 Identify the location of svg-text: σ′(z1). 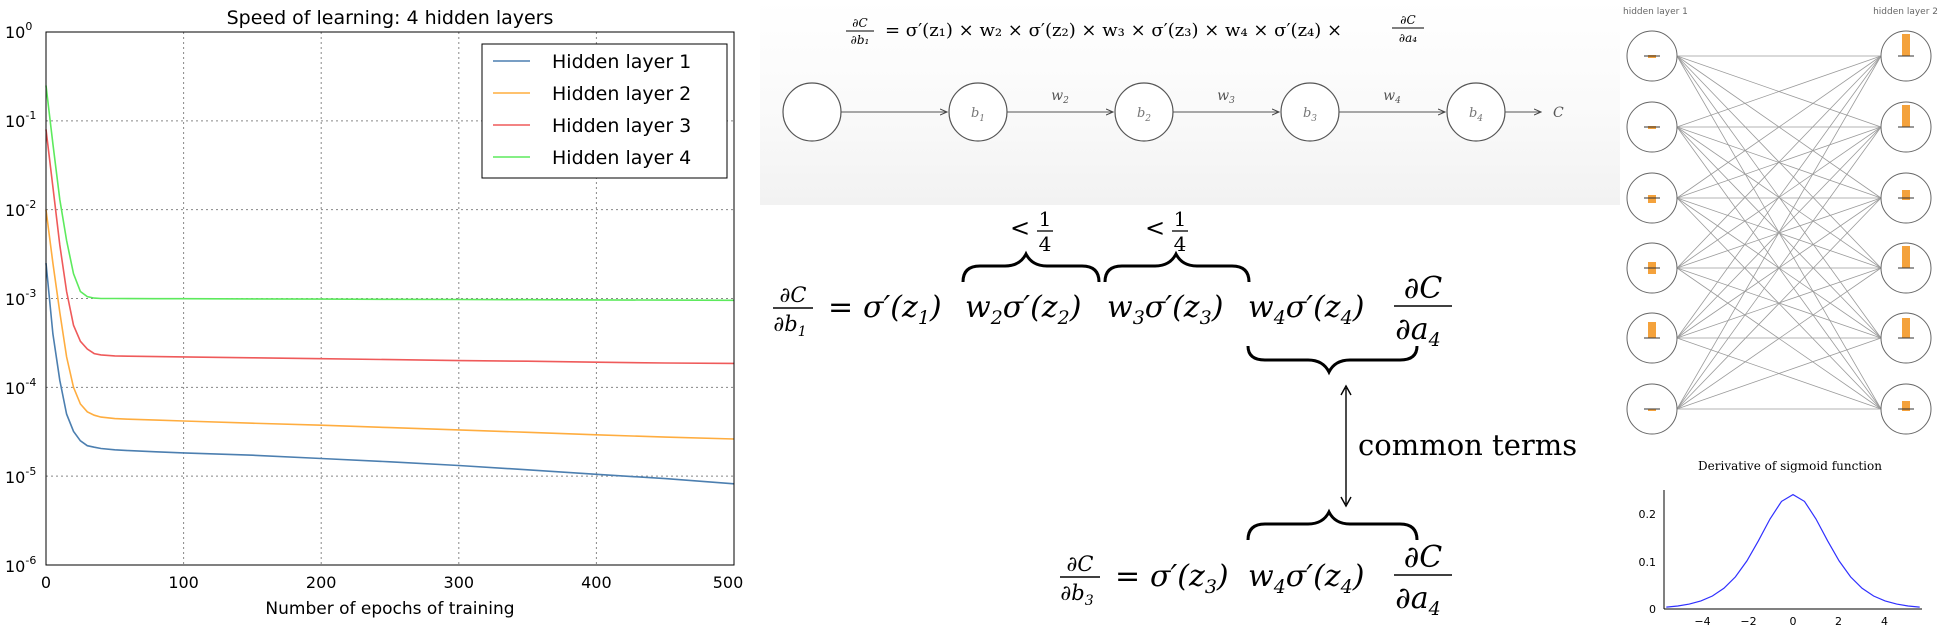
(902, 309).